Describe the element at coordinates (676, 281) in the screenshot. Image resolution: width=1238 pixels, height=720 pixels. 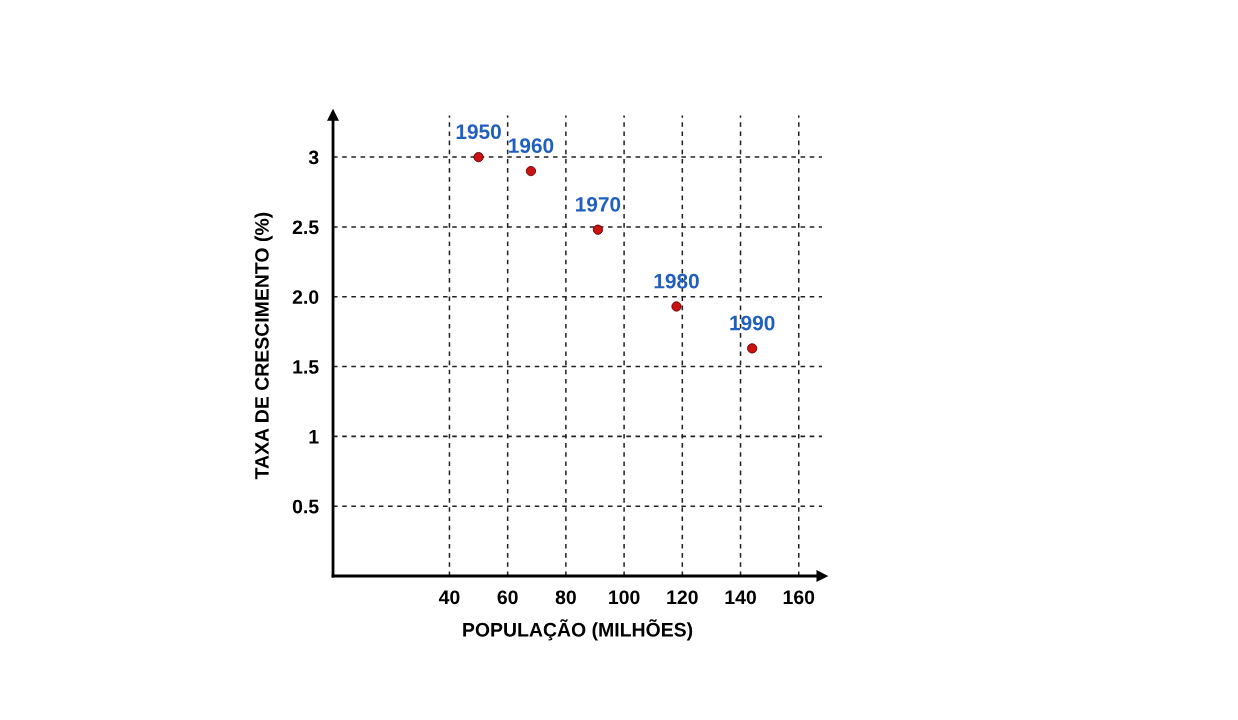
I see `annotation: 1980` at that location.